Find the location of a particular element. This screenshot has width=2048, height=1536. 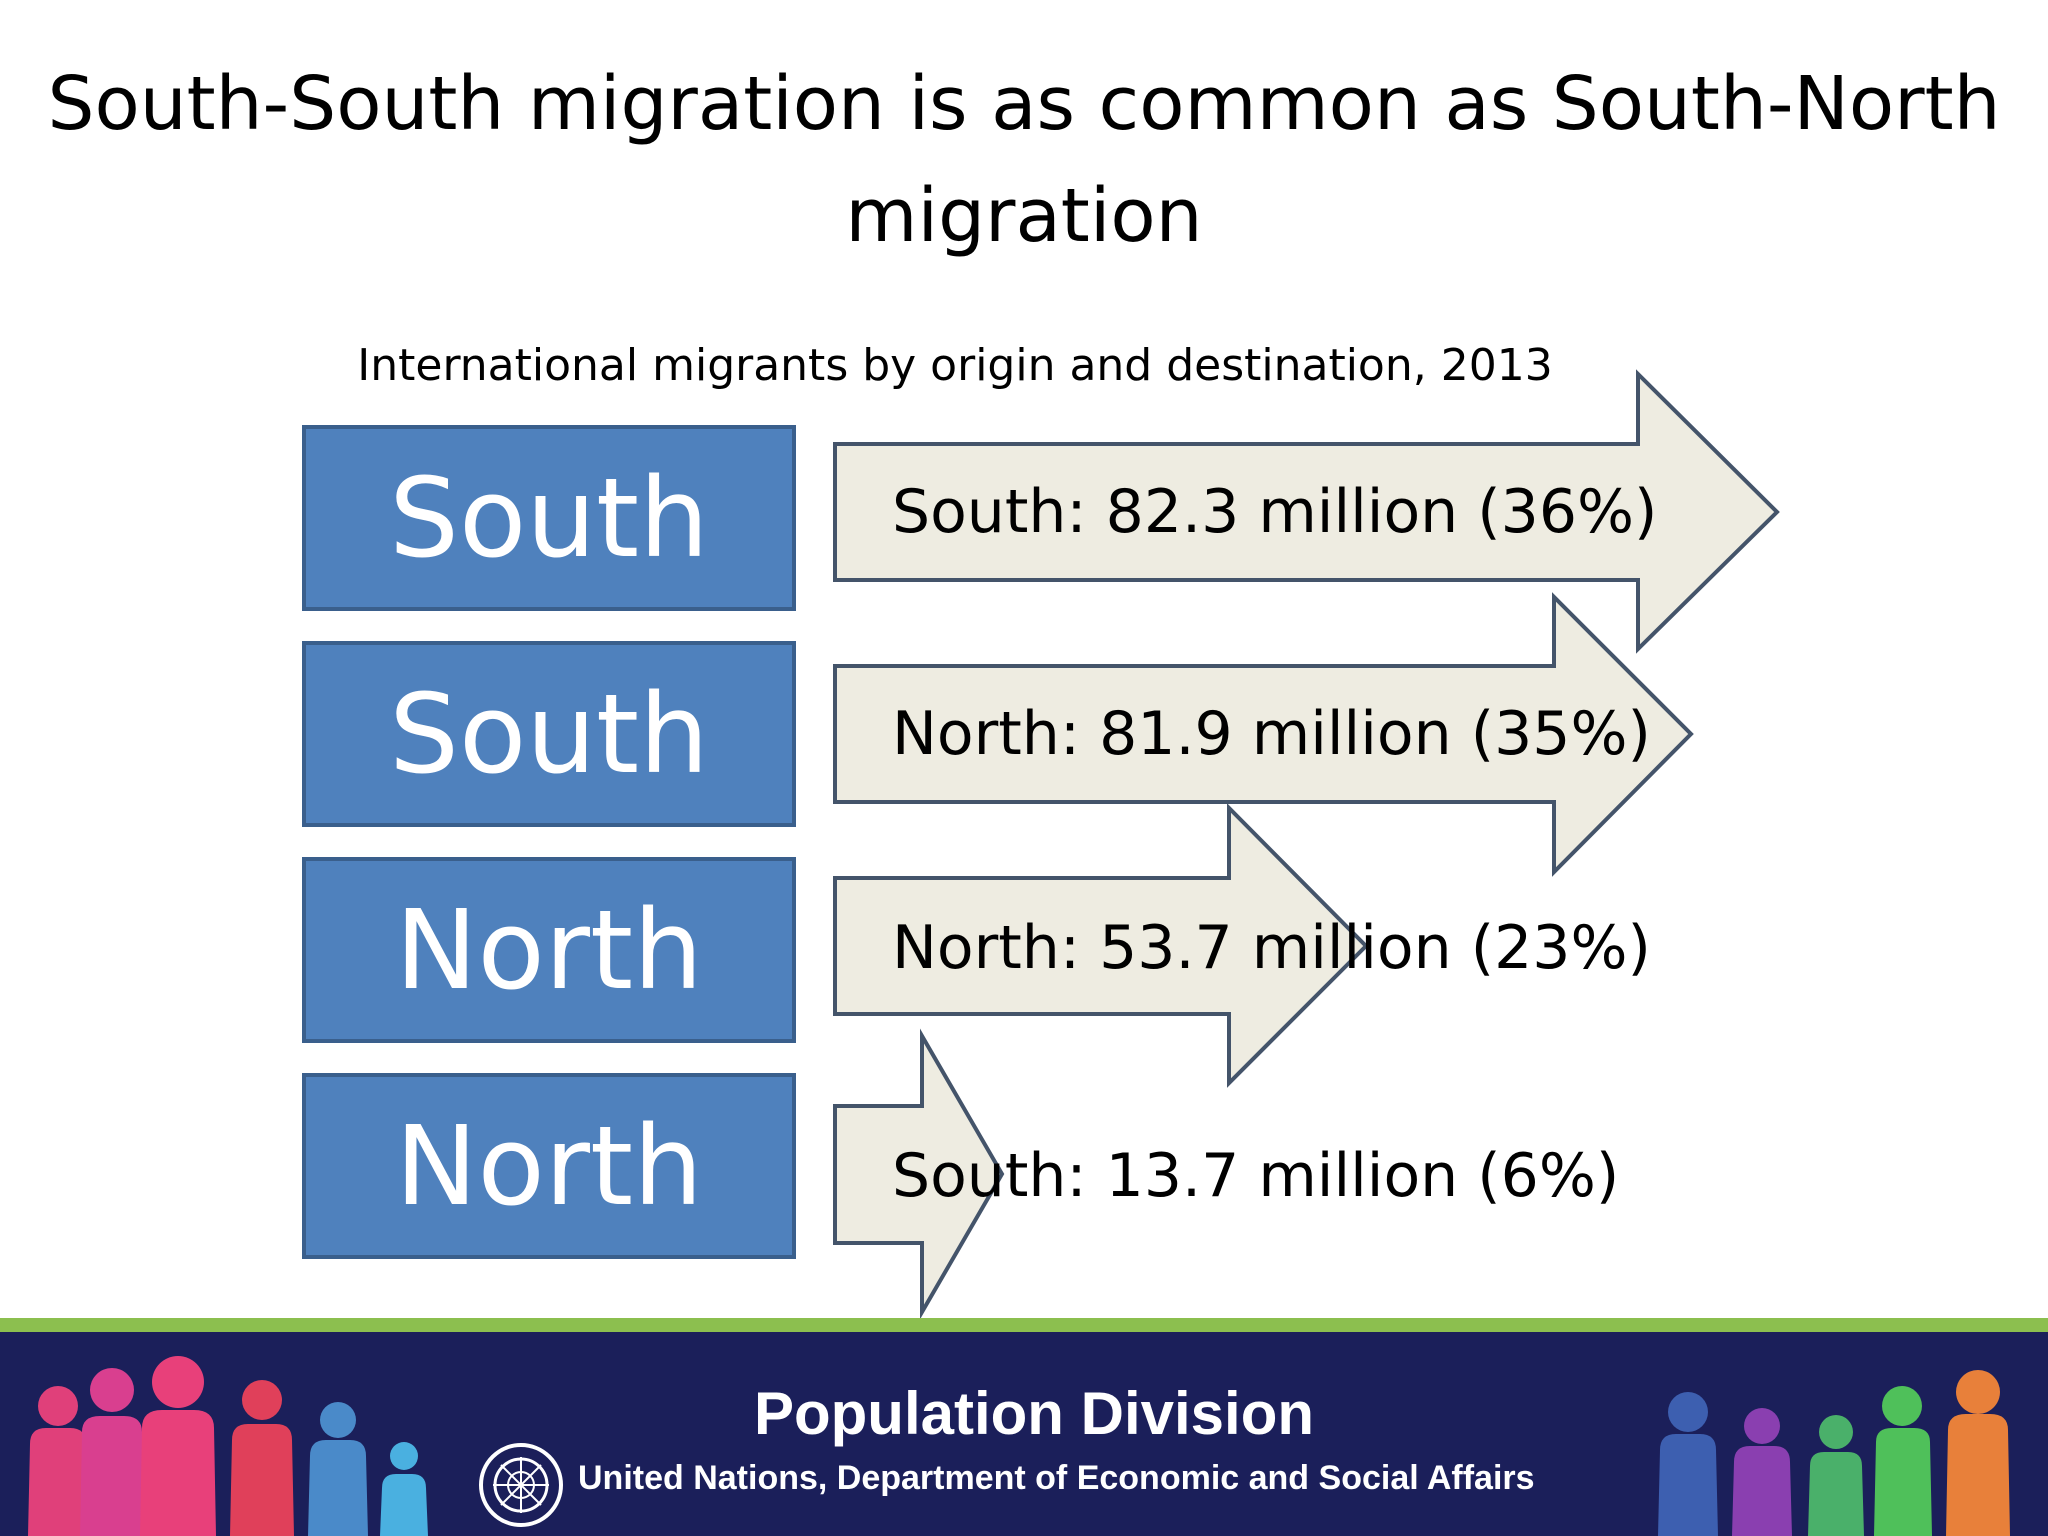

flow-arrow-south-north is located at coordinates (1263, 734).